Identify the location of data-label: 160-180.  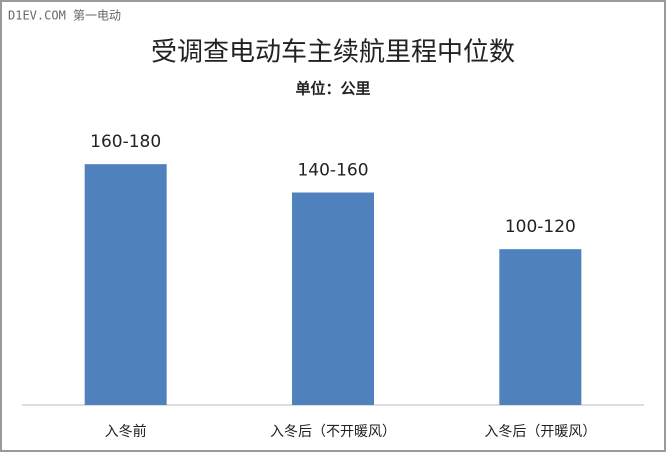
(125, 142).